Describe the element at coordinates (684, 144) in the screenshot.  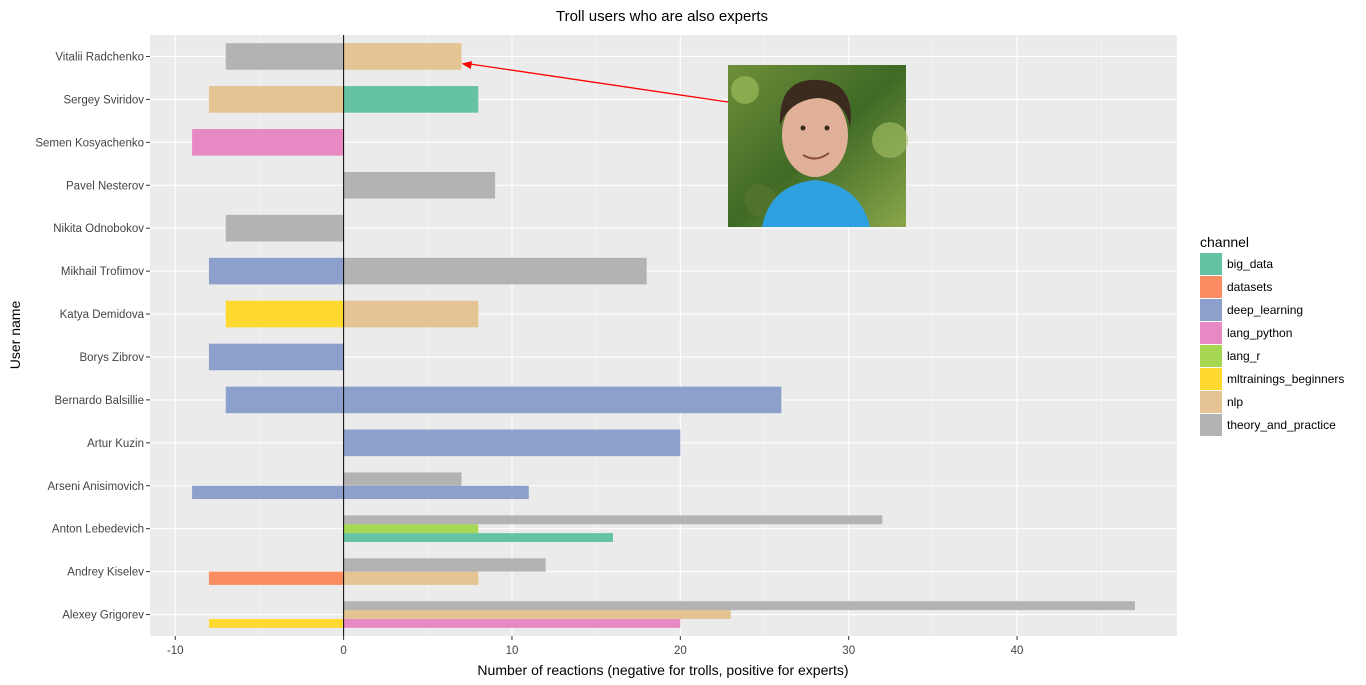
I see `annotation` at that location.